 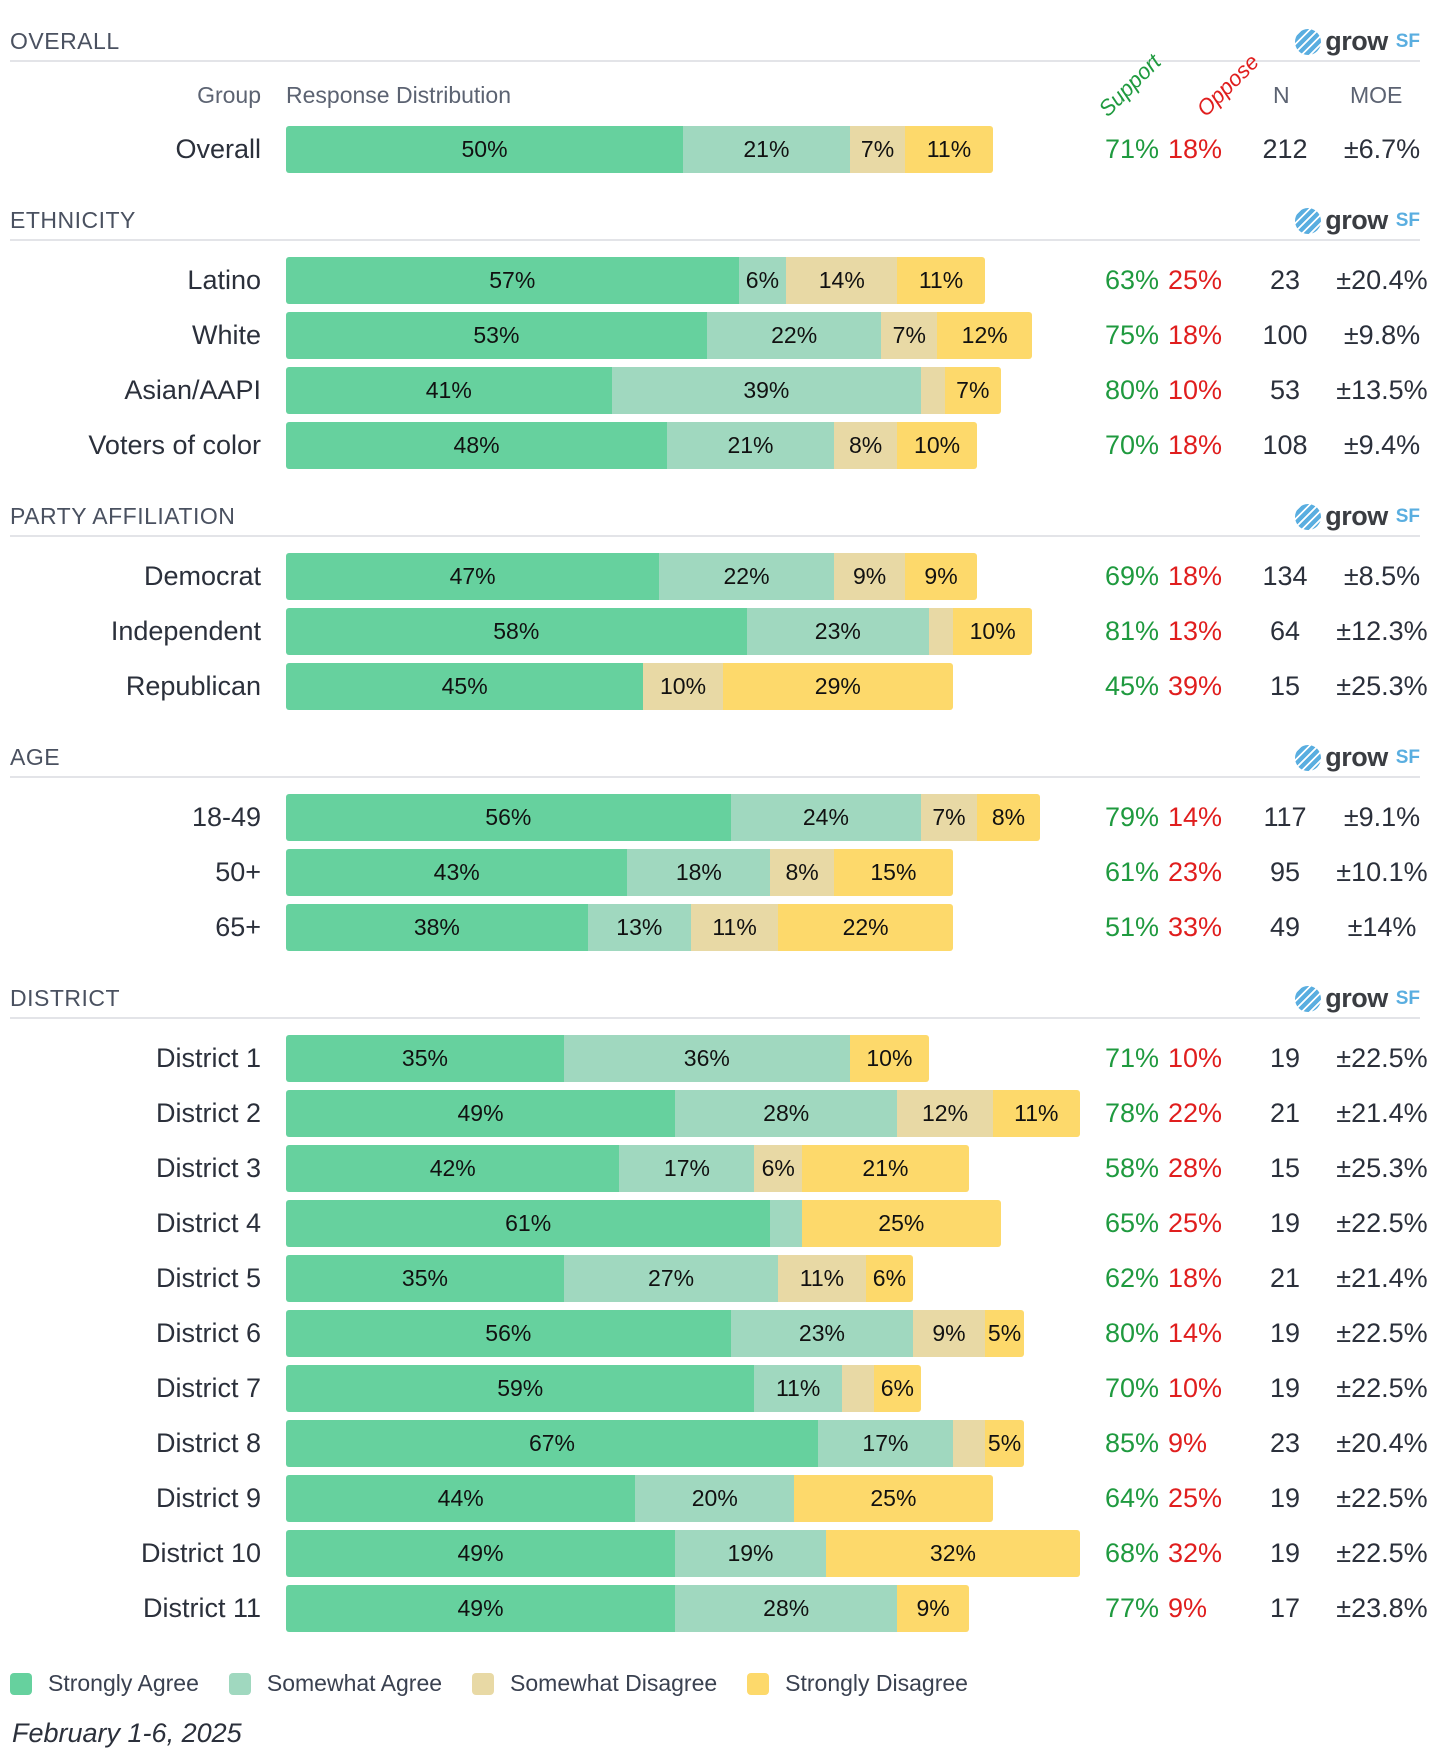 What do you see at coordinates (728, 118) in the screenshot?
I see `spacer` at bounding box center [728, 118].